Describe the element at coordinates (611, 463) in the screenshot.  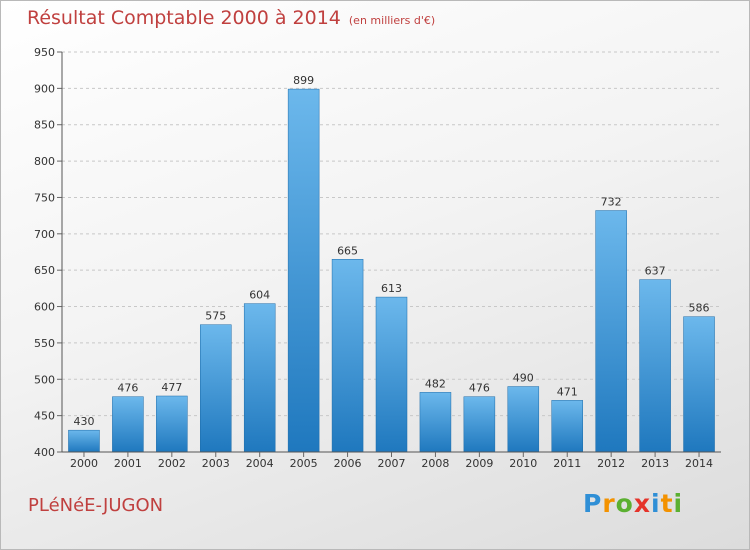
I see `x-tick-label: 2012` at that location.